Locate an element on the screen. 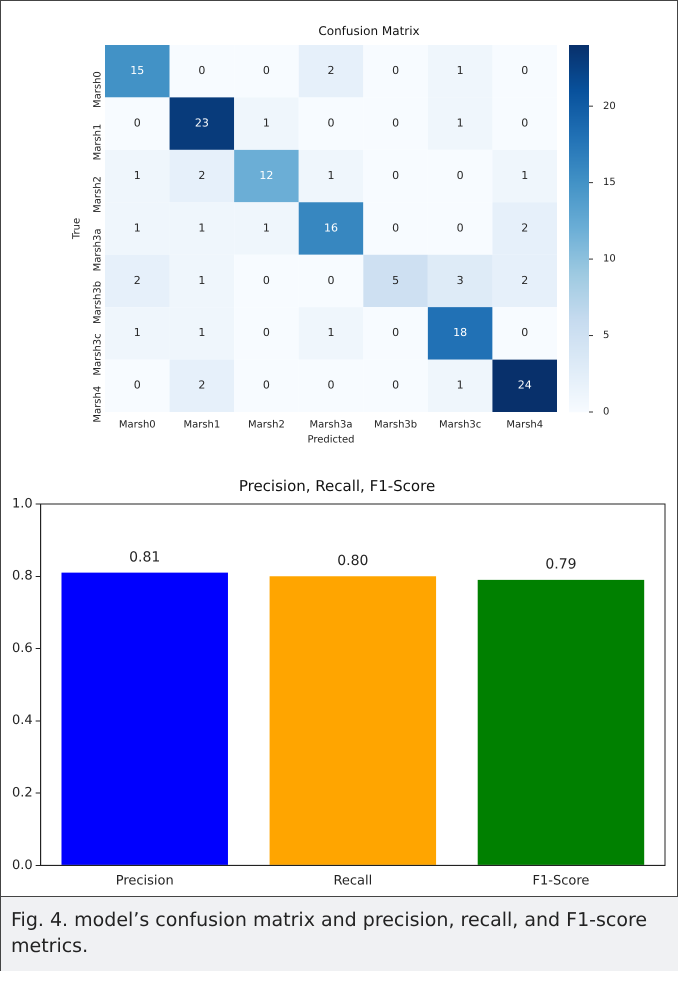 Image resolution: width=678 pixels, height=998 pixels. x-tick-label: Marsh3c is located at coordinates (460, 425).